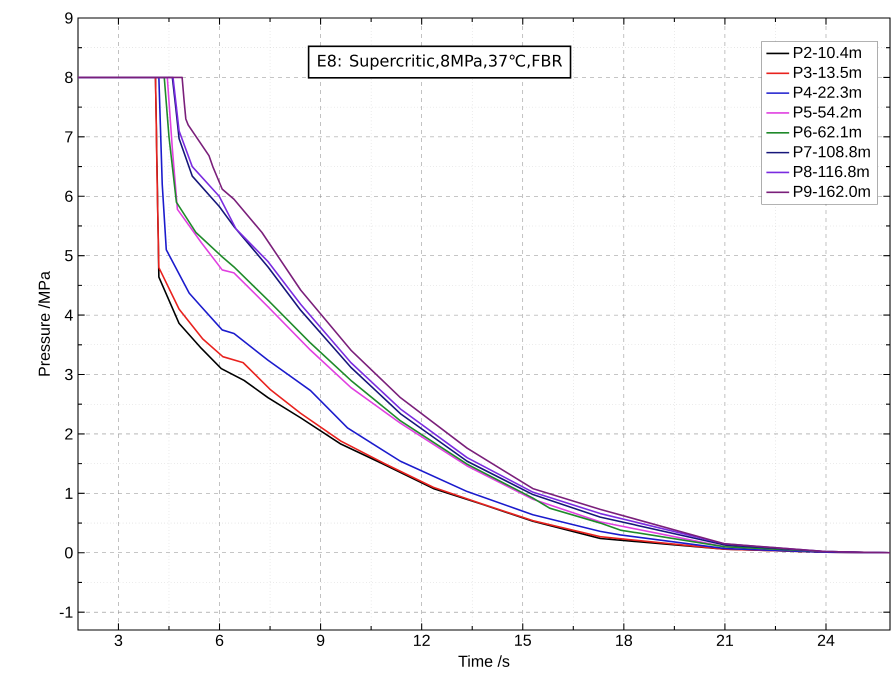 The image size is (892, 687). What do you see at coordinates (69, 374) in the screenshot?
I see `y-tick-label: 3` at bounding box center [69, 374].